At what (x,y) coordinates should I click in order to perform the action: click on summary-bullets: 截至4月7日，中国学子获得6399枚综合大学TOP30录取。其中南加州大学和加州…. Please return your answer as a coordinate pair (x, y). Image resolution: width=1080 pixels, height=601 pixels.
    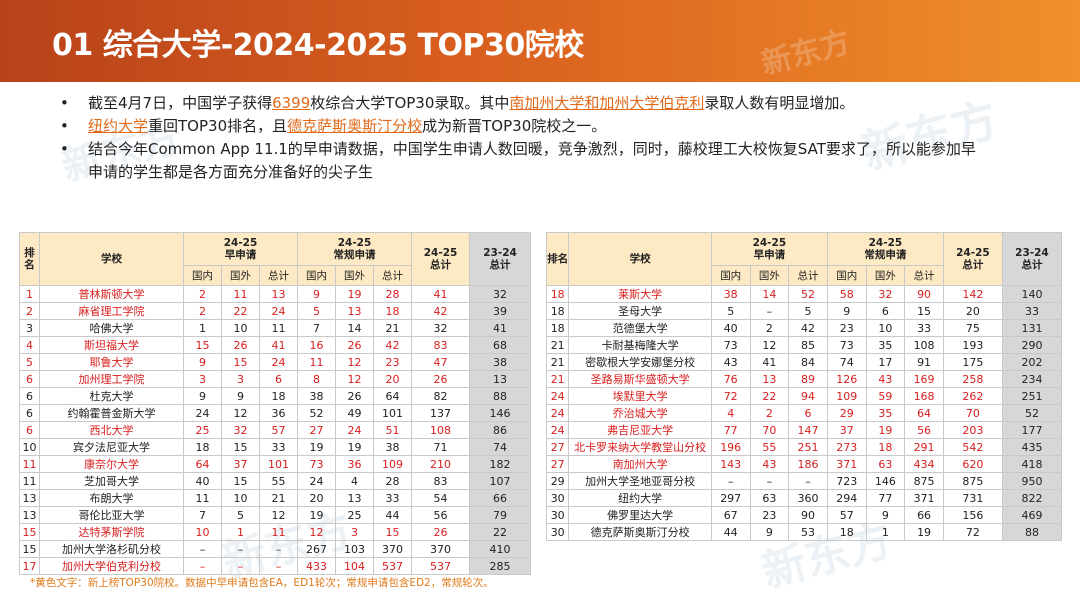
    Looking at the image, I should click on (540, 138).